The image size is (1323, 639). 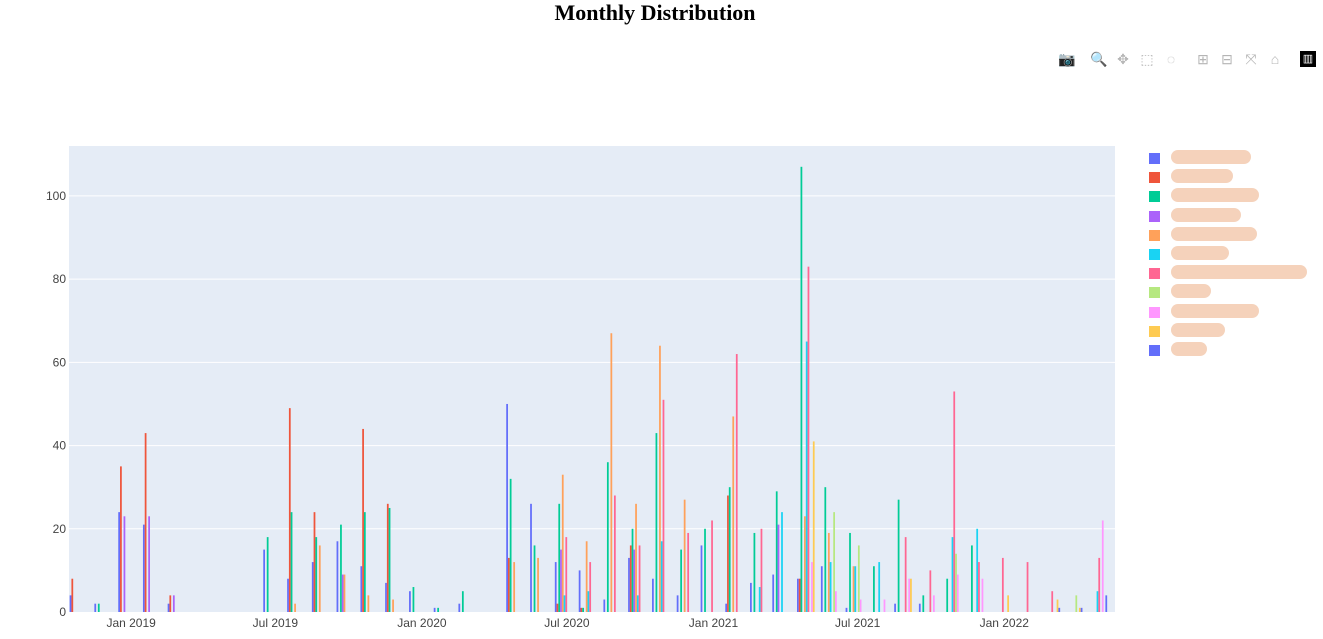 I want to click on autoscale-icon: ⤧, so click(x=1251, y=59).